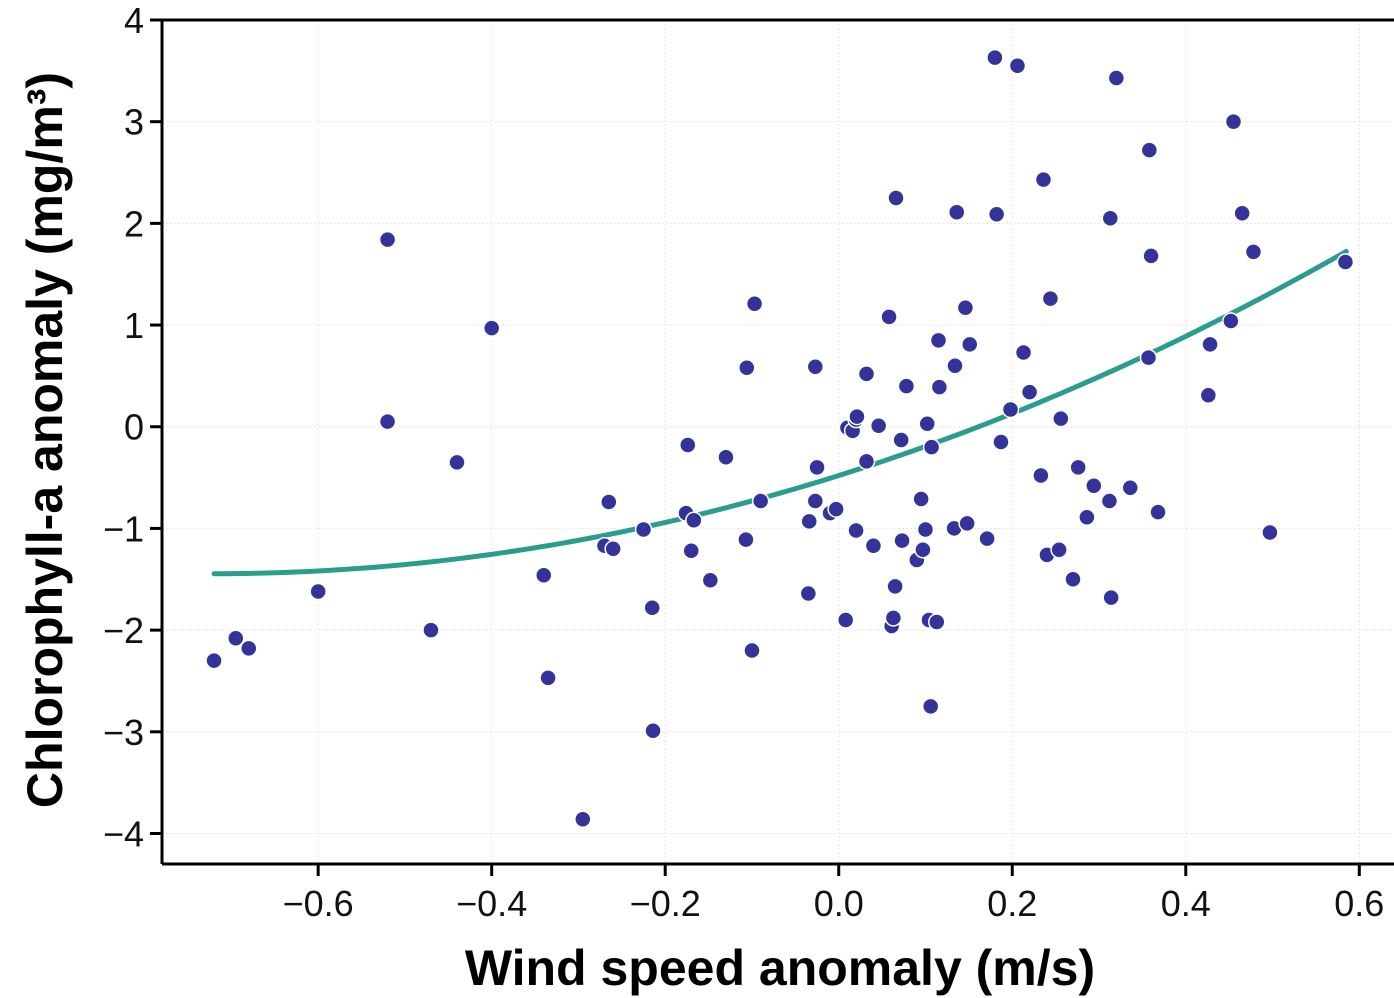 This screenshot has width=1394, height=998. Describe the element at coordinates (839, 903) in the screenshot. I see `x-tick-label: 0.0` at that location.